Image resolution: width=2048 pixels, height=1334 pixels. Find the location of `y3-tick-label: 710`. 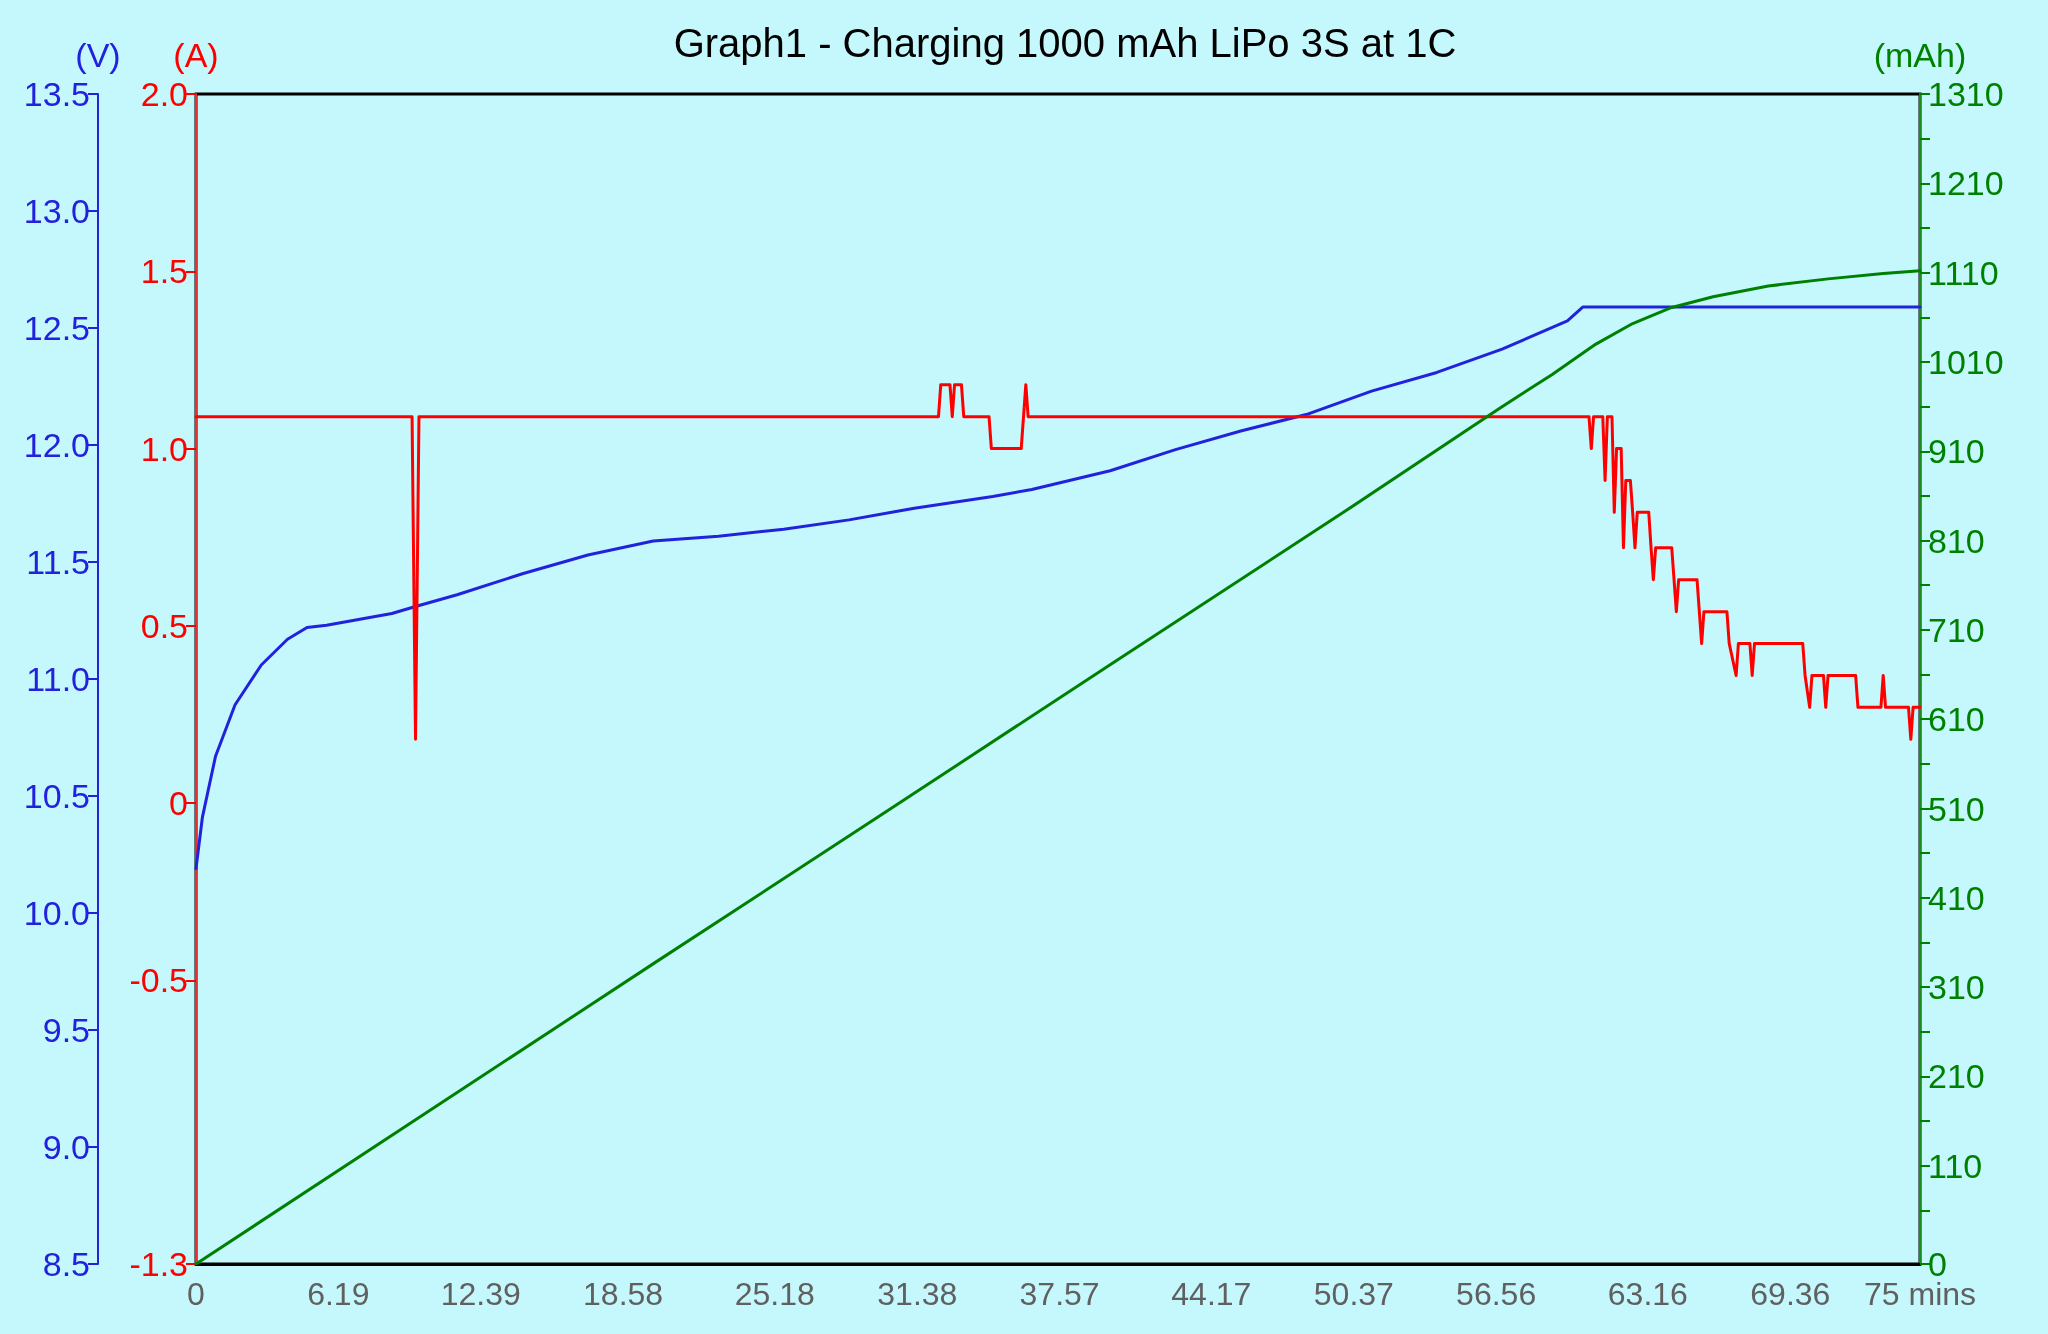

y3-tick-label: 710 is located at coordinates (1956, 629).